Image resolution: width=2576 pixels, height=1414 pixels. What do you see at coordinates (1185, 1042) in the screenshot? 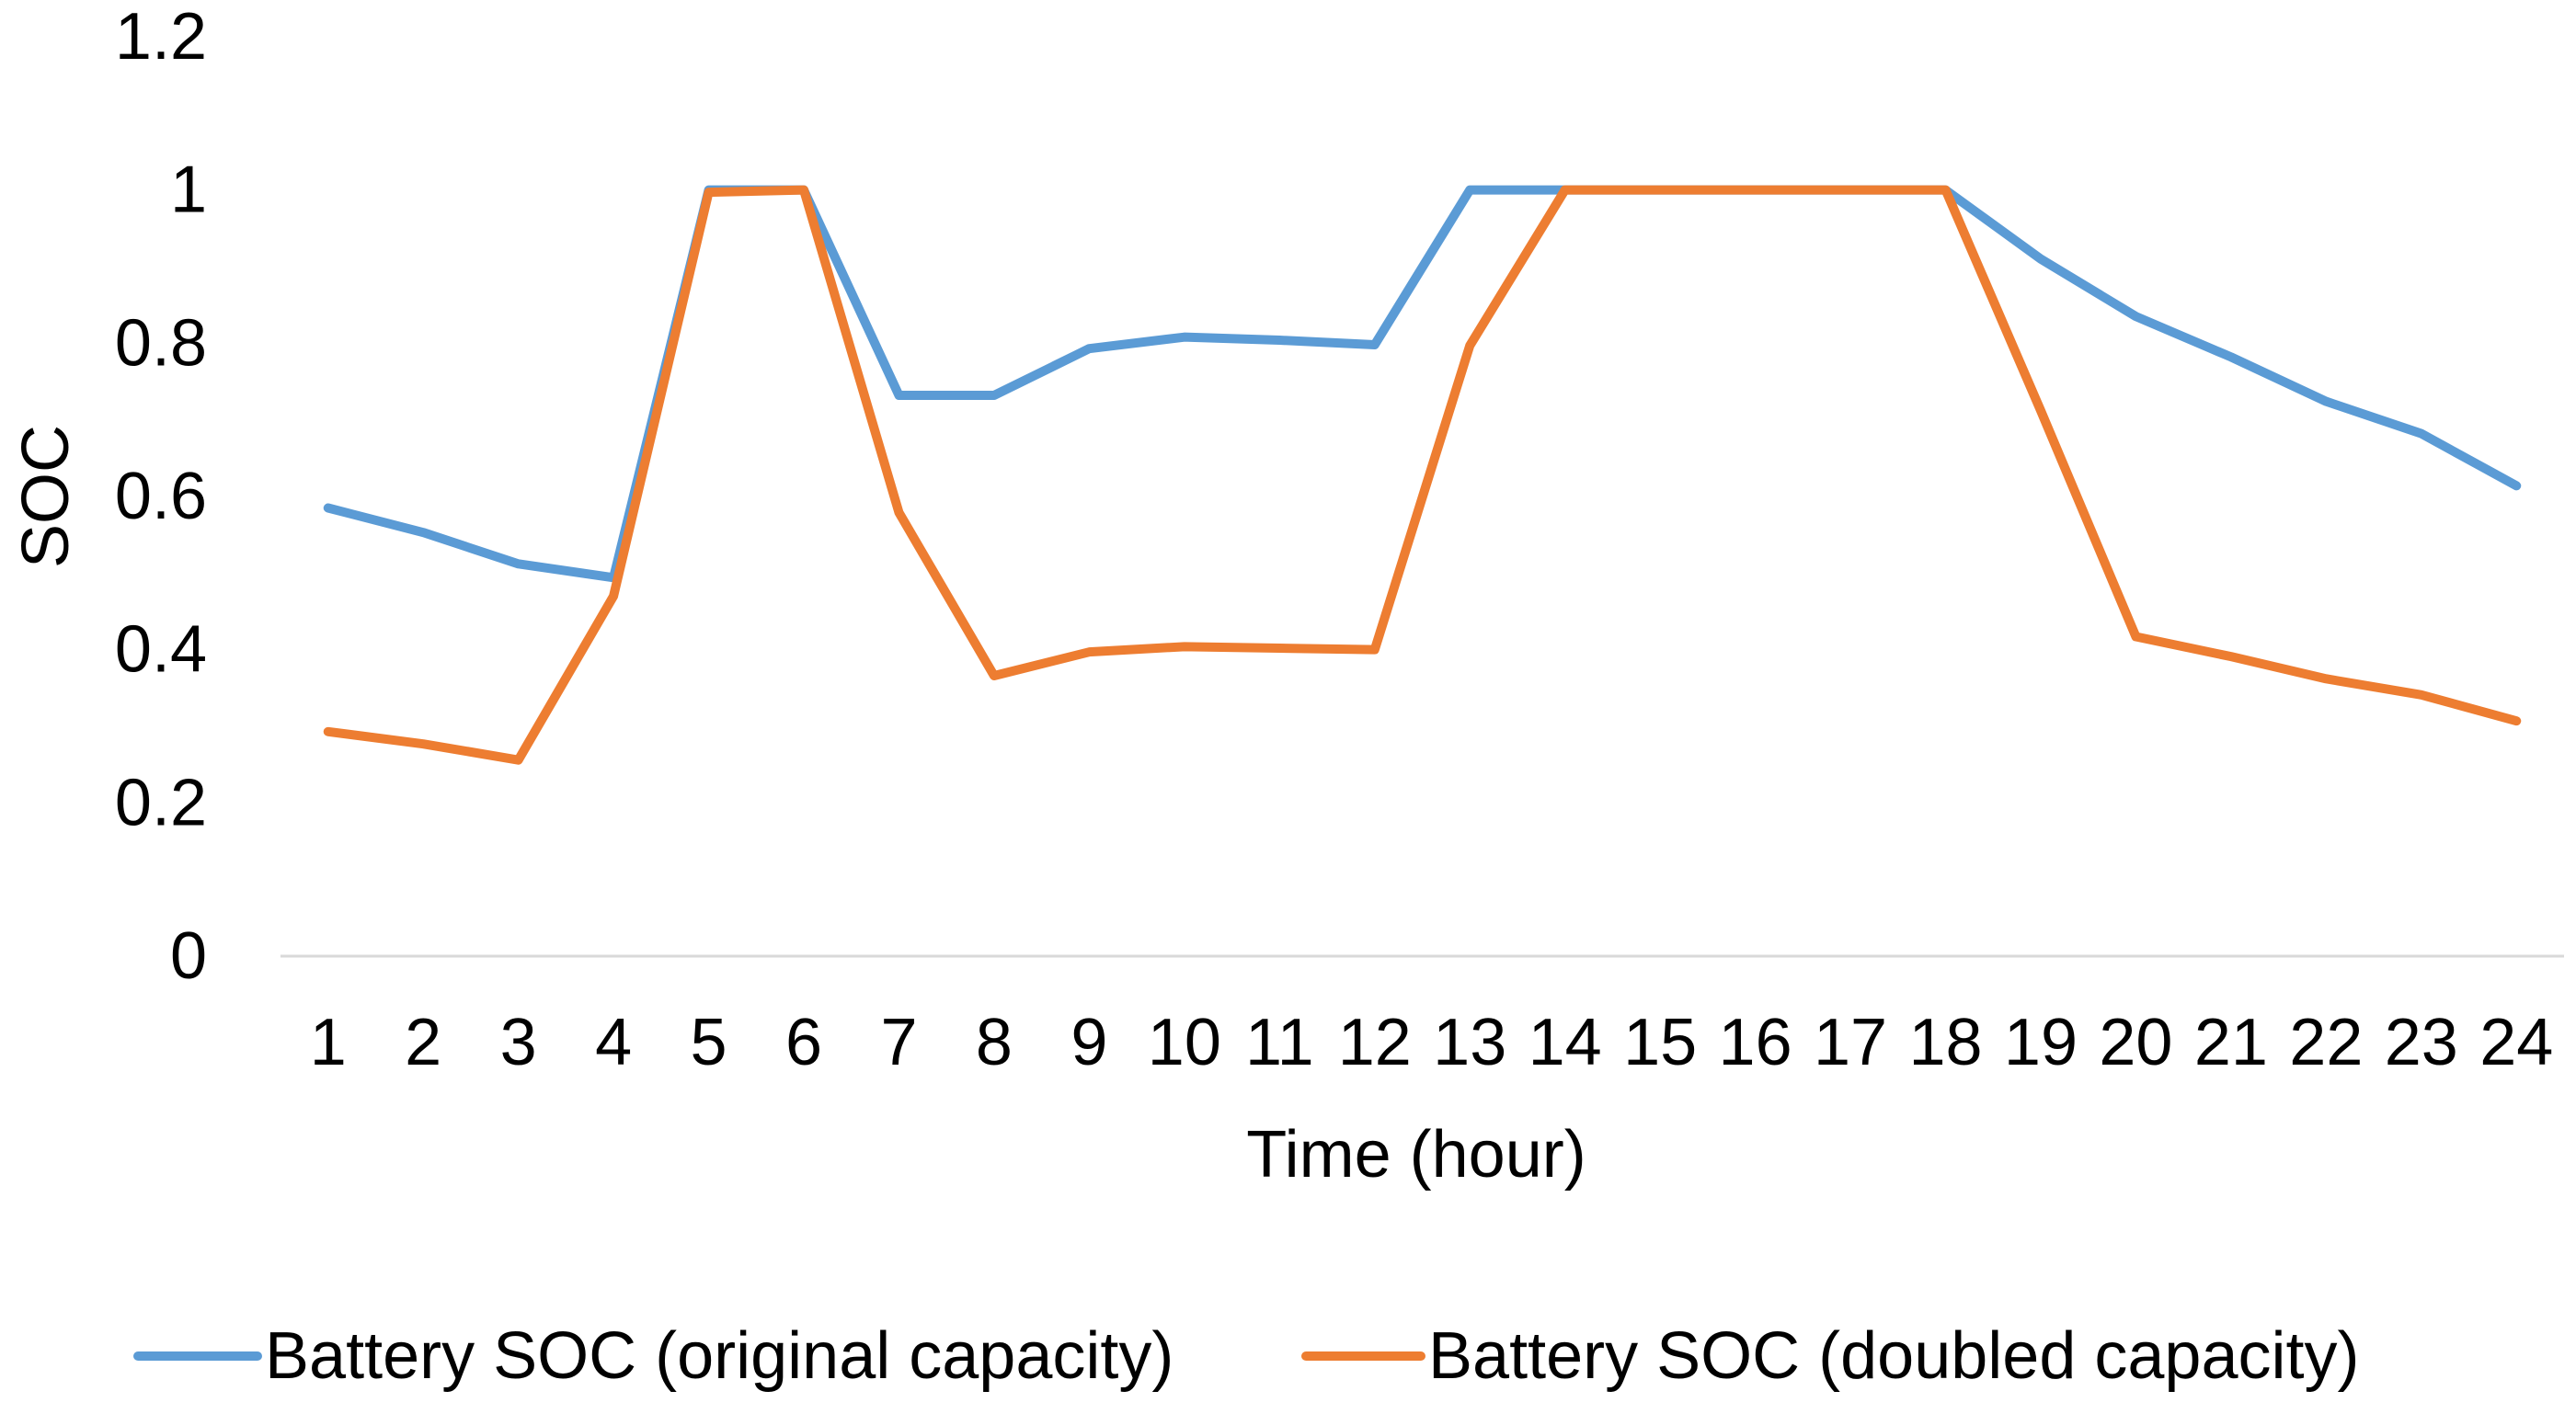
I see `x-tick-label: 10` at bounding box center [1185, 1042].